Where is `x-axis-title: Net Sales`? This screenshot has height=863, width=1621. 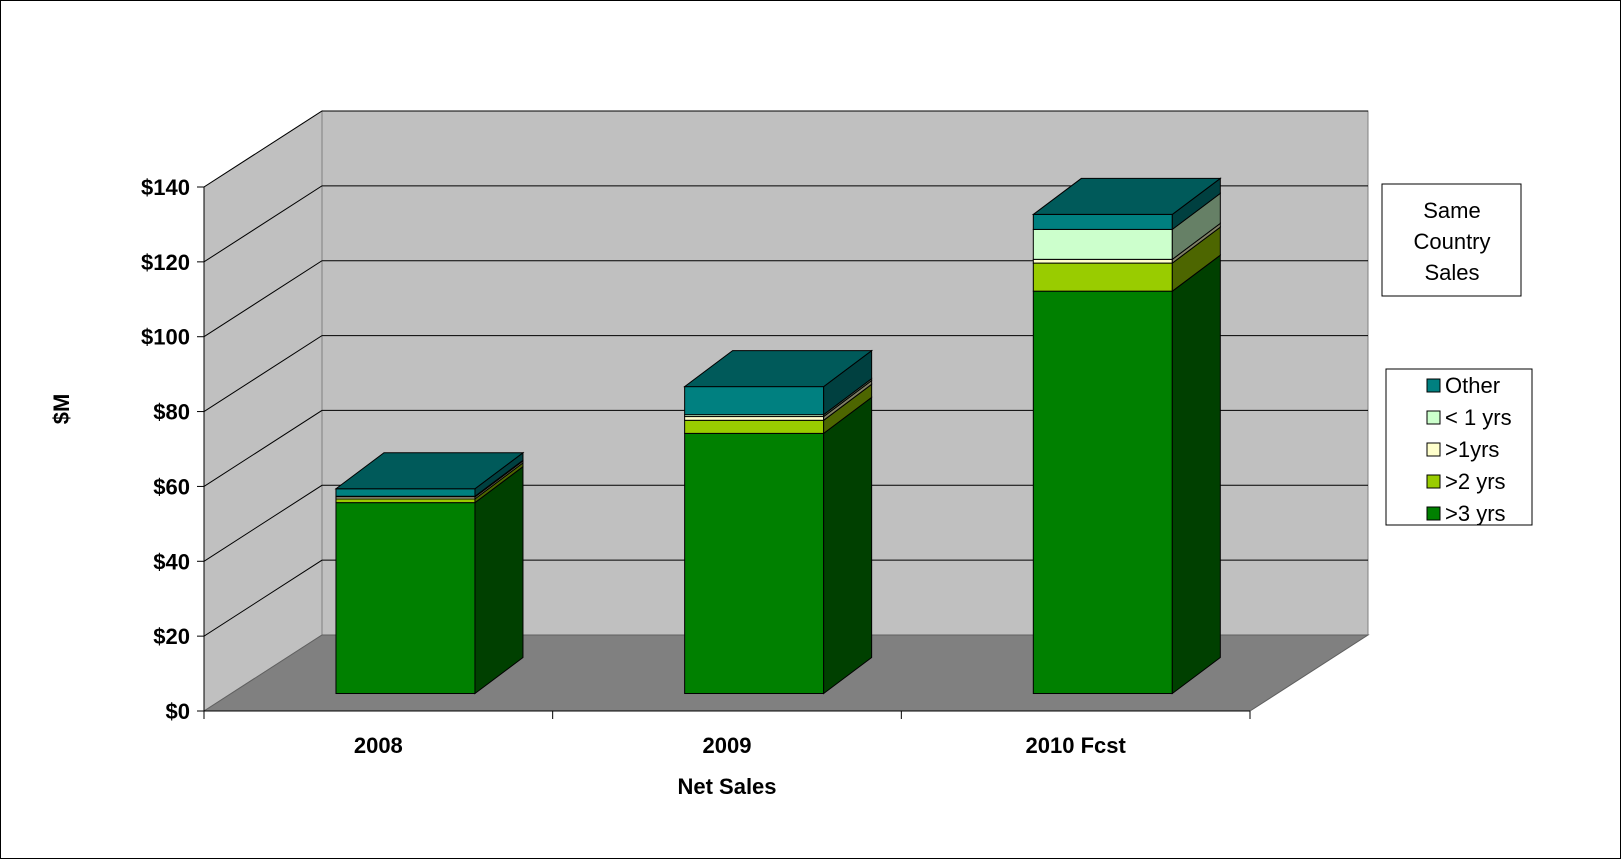 x-axis-title: Net Sales is located at coordinates (726, 786).